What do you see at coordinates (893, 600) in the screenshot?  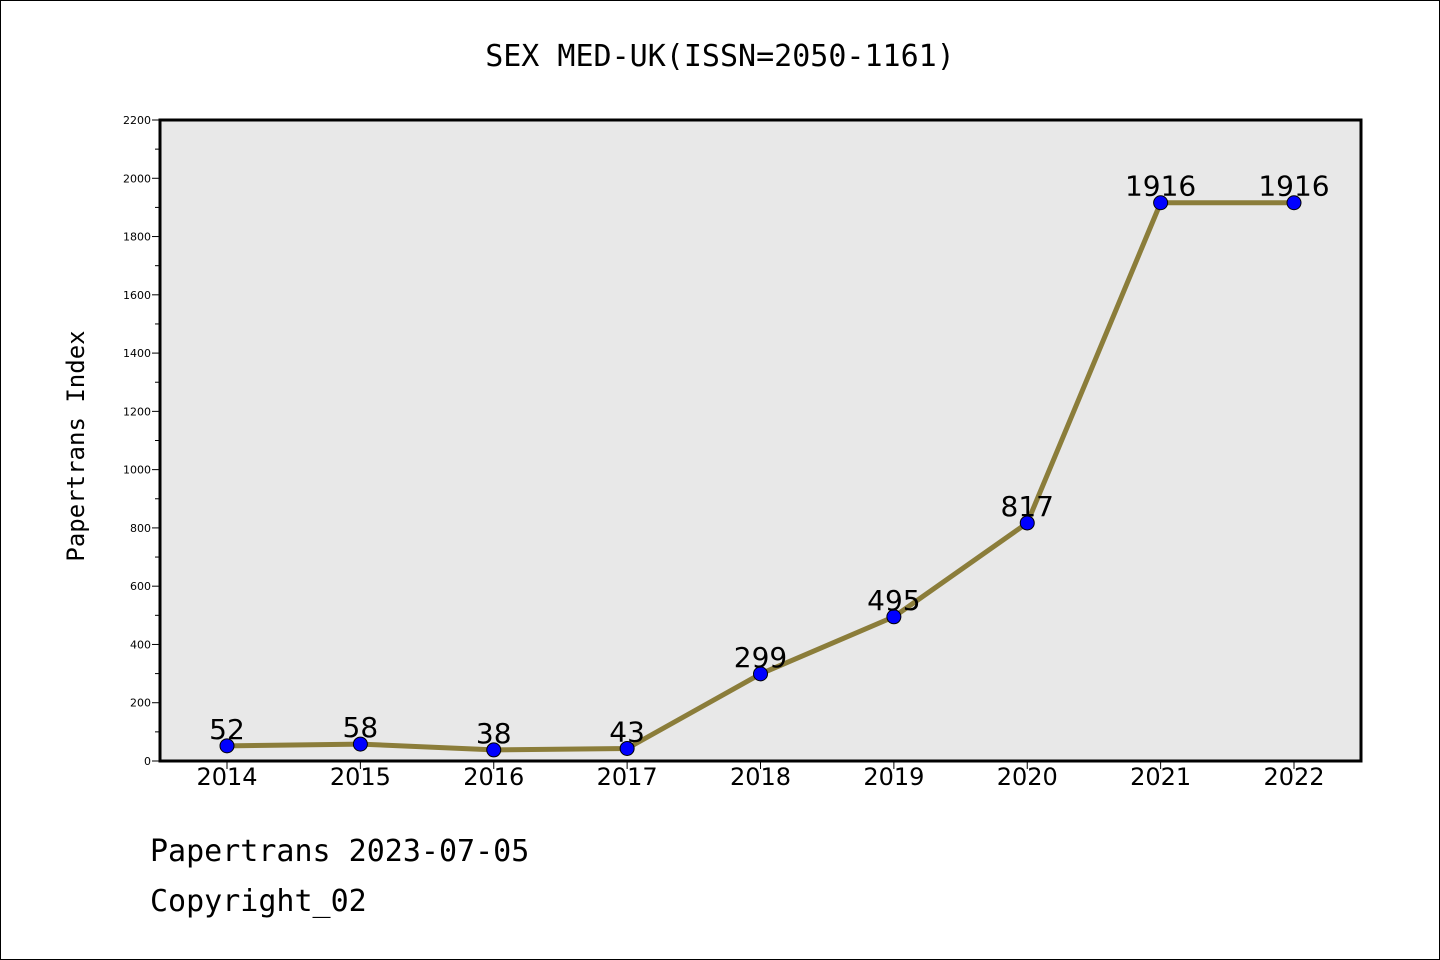 I see `data-label: 495` at bounding box center [893, 600].